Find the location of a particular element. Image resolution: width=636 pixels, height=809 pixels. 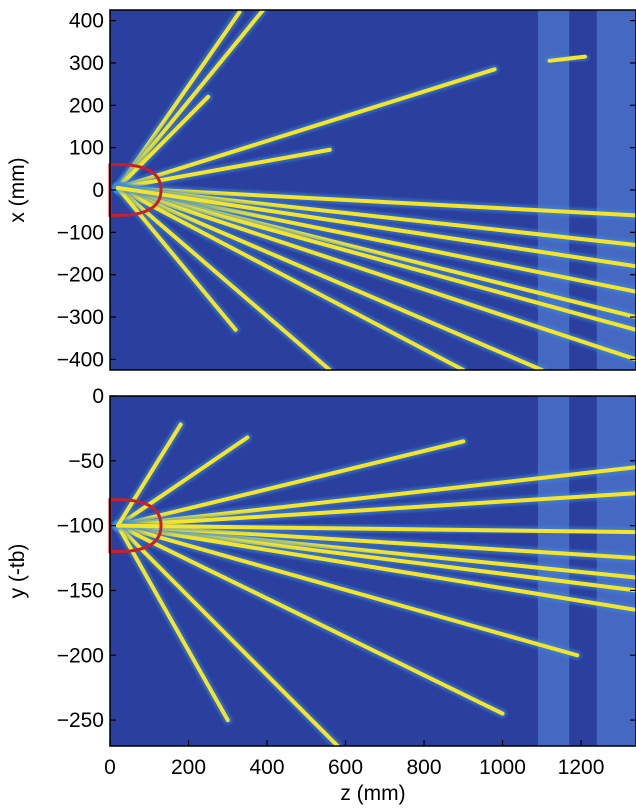

top-panel-ylabel: x (mm) is located at coordinates (17, 189).